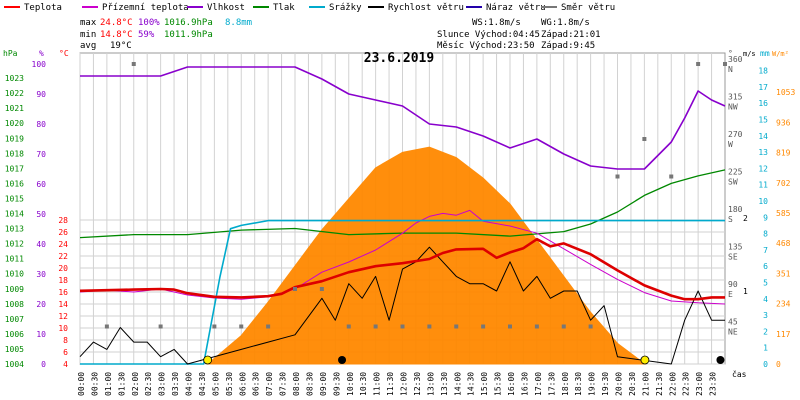 The height and width of the screenshot is (400, 800). Describe the element at coordinates (778, 364) in the screenshot. I see `solar-tick-label: 0` at that location.